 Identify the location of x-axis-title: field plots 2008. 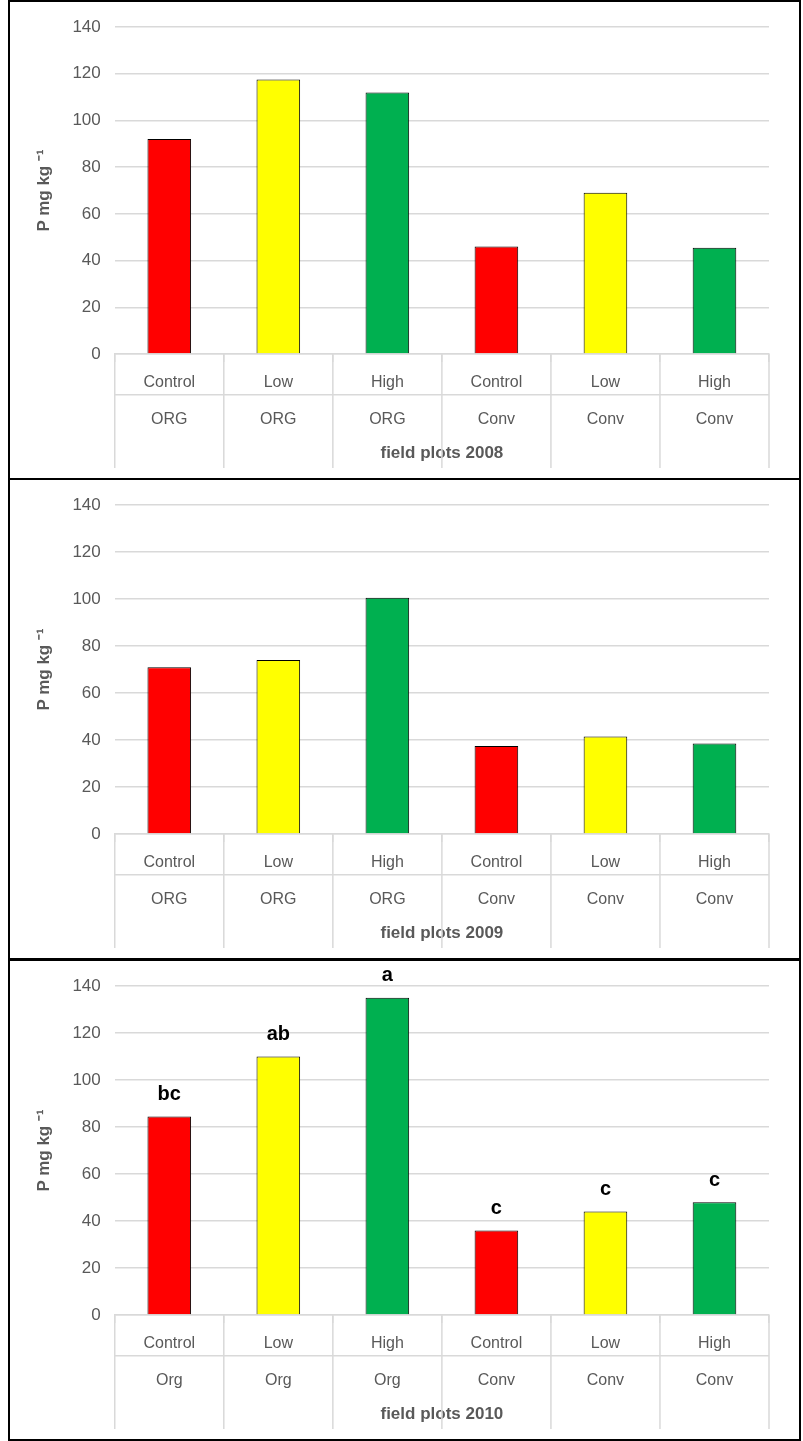
(442, 453).